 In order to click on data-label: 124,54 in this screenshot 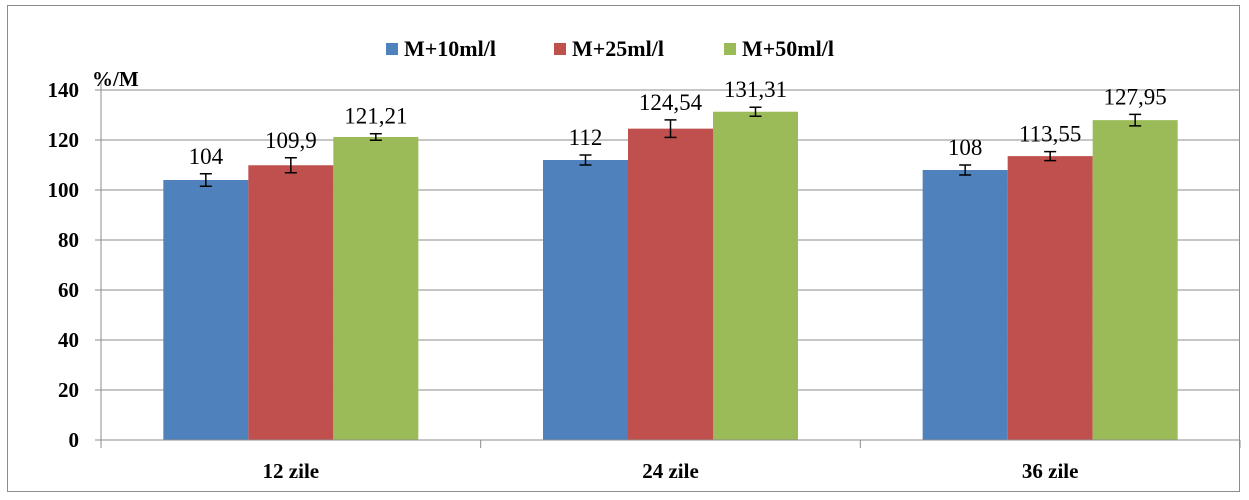, I will do `click(671, 102)`.